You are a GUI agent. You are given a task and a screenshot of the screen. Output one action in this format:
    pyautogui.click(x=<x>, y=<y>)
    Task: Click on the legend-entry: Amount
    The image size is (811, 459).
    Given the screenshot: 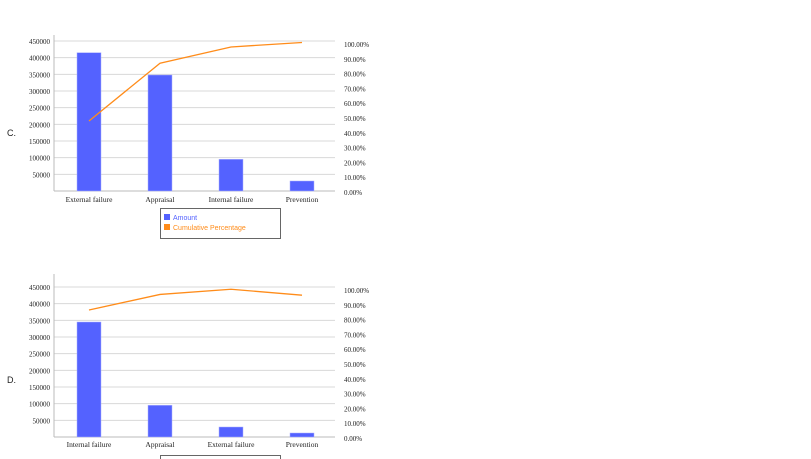 What is the action you would take?
    pyautogui.click(x=185, y=218)
    